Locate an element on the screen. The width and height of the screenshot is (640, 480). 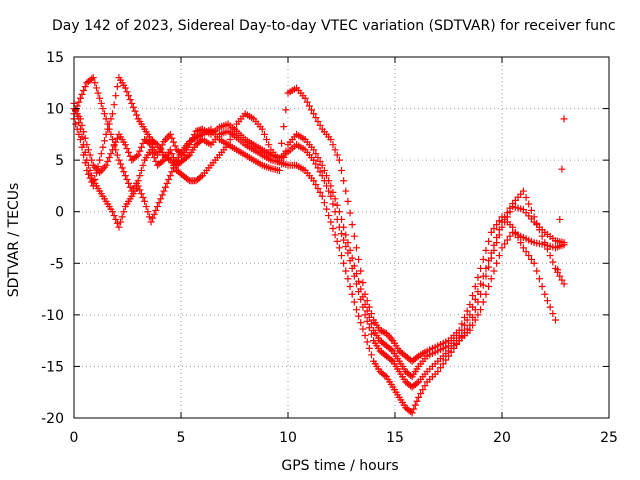
y-tick-label: 5 is located at coordinates (59, 161).